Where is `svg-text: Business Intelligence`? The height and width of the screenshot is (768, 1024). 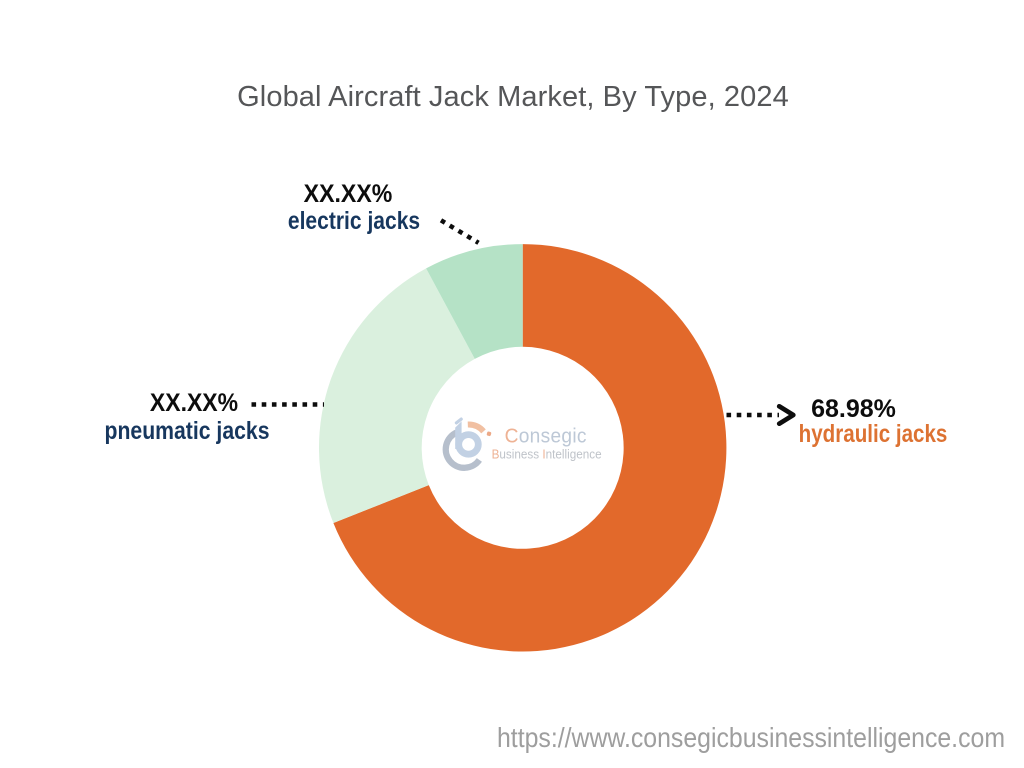
svg-text: Business Intelligence is located at coordinates (547, 454).